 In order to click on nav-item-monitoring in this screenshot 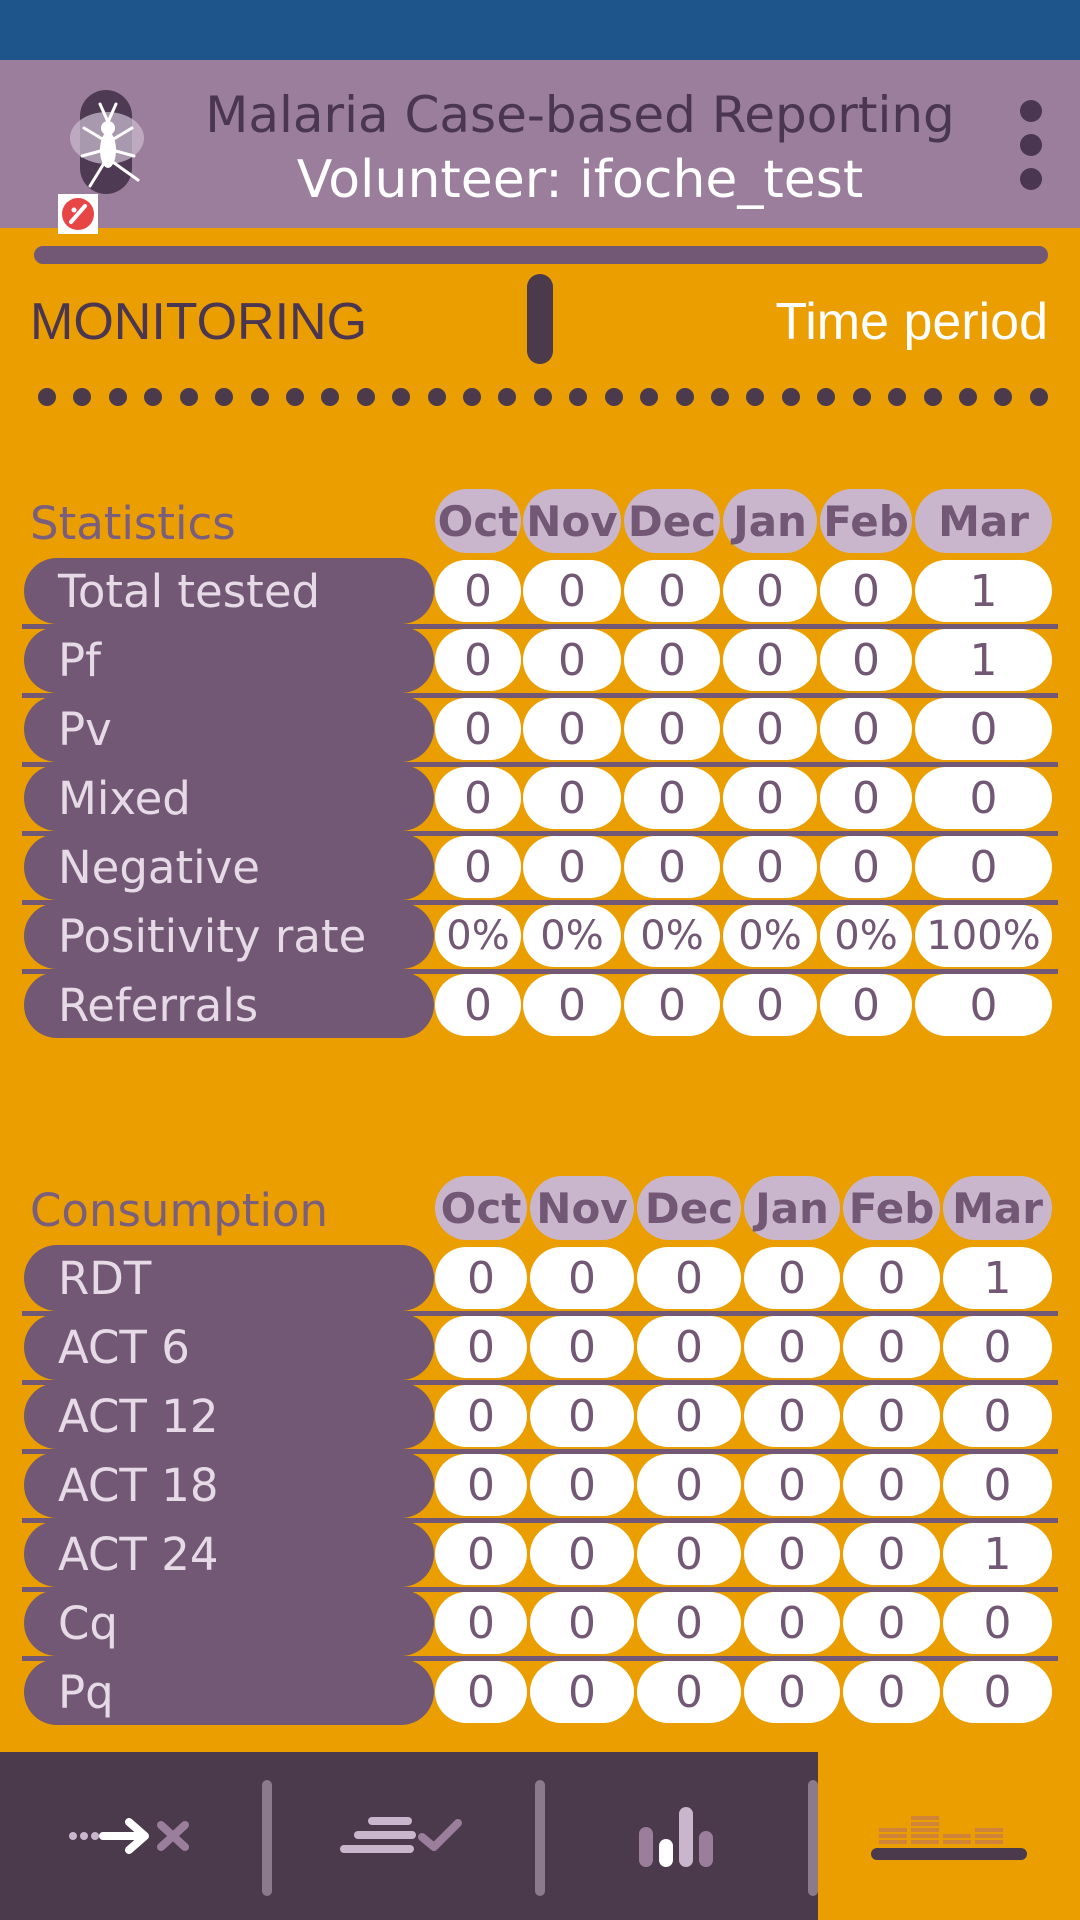, I will do `click(949, 1836)`.